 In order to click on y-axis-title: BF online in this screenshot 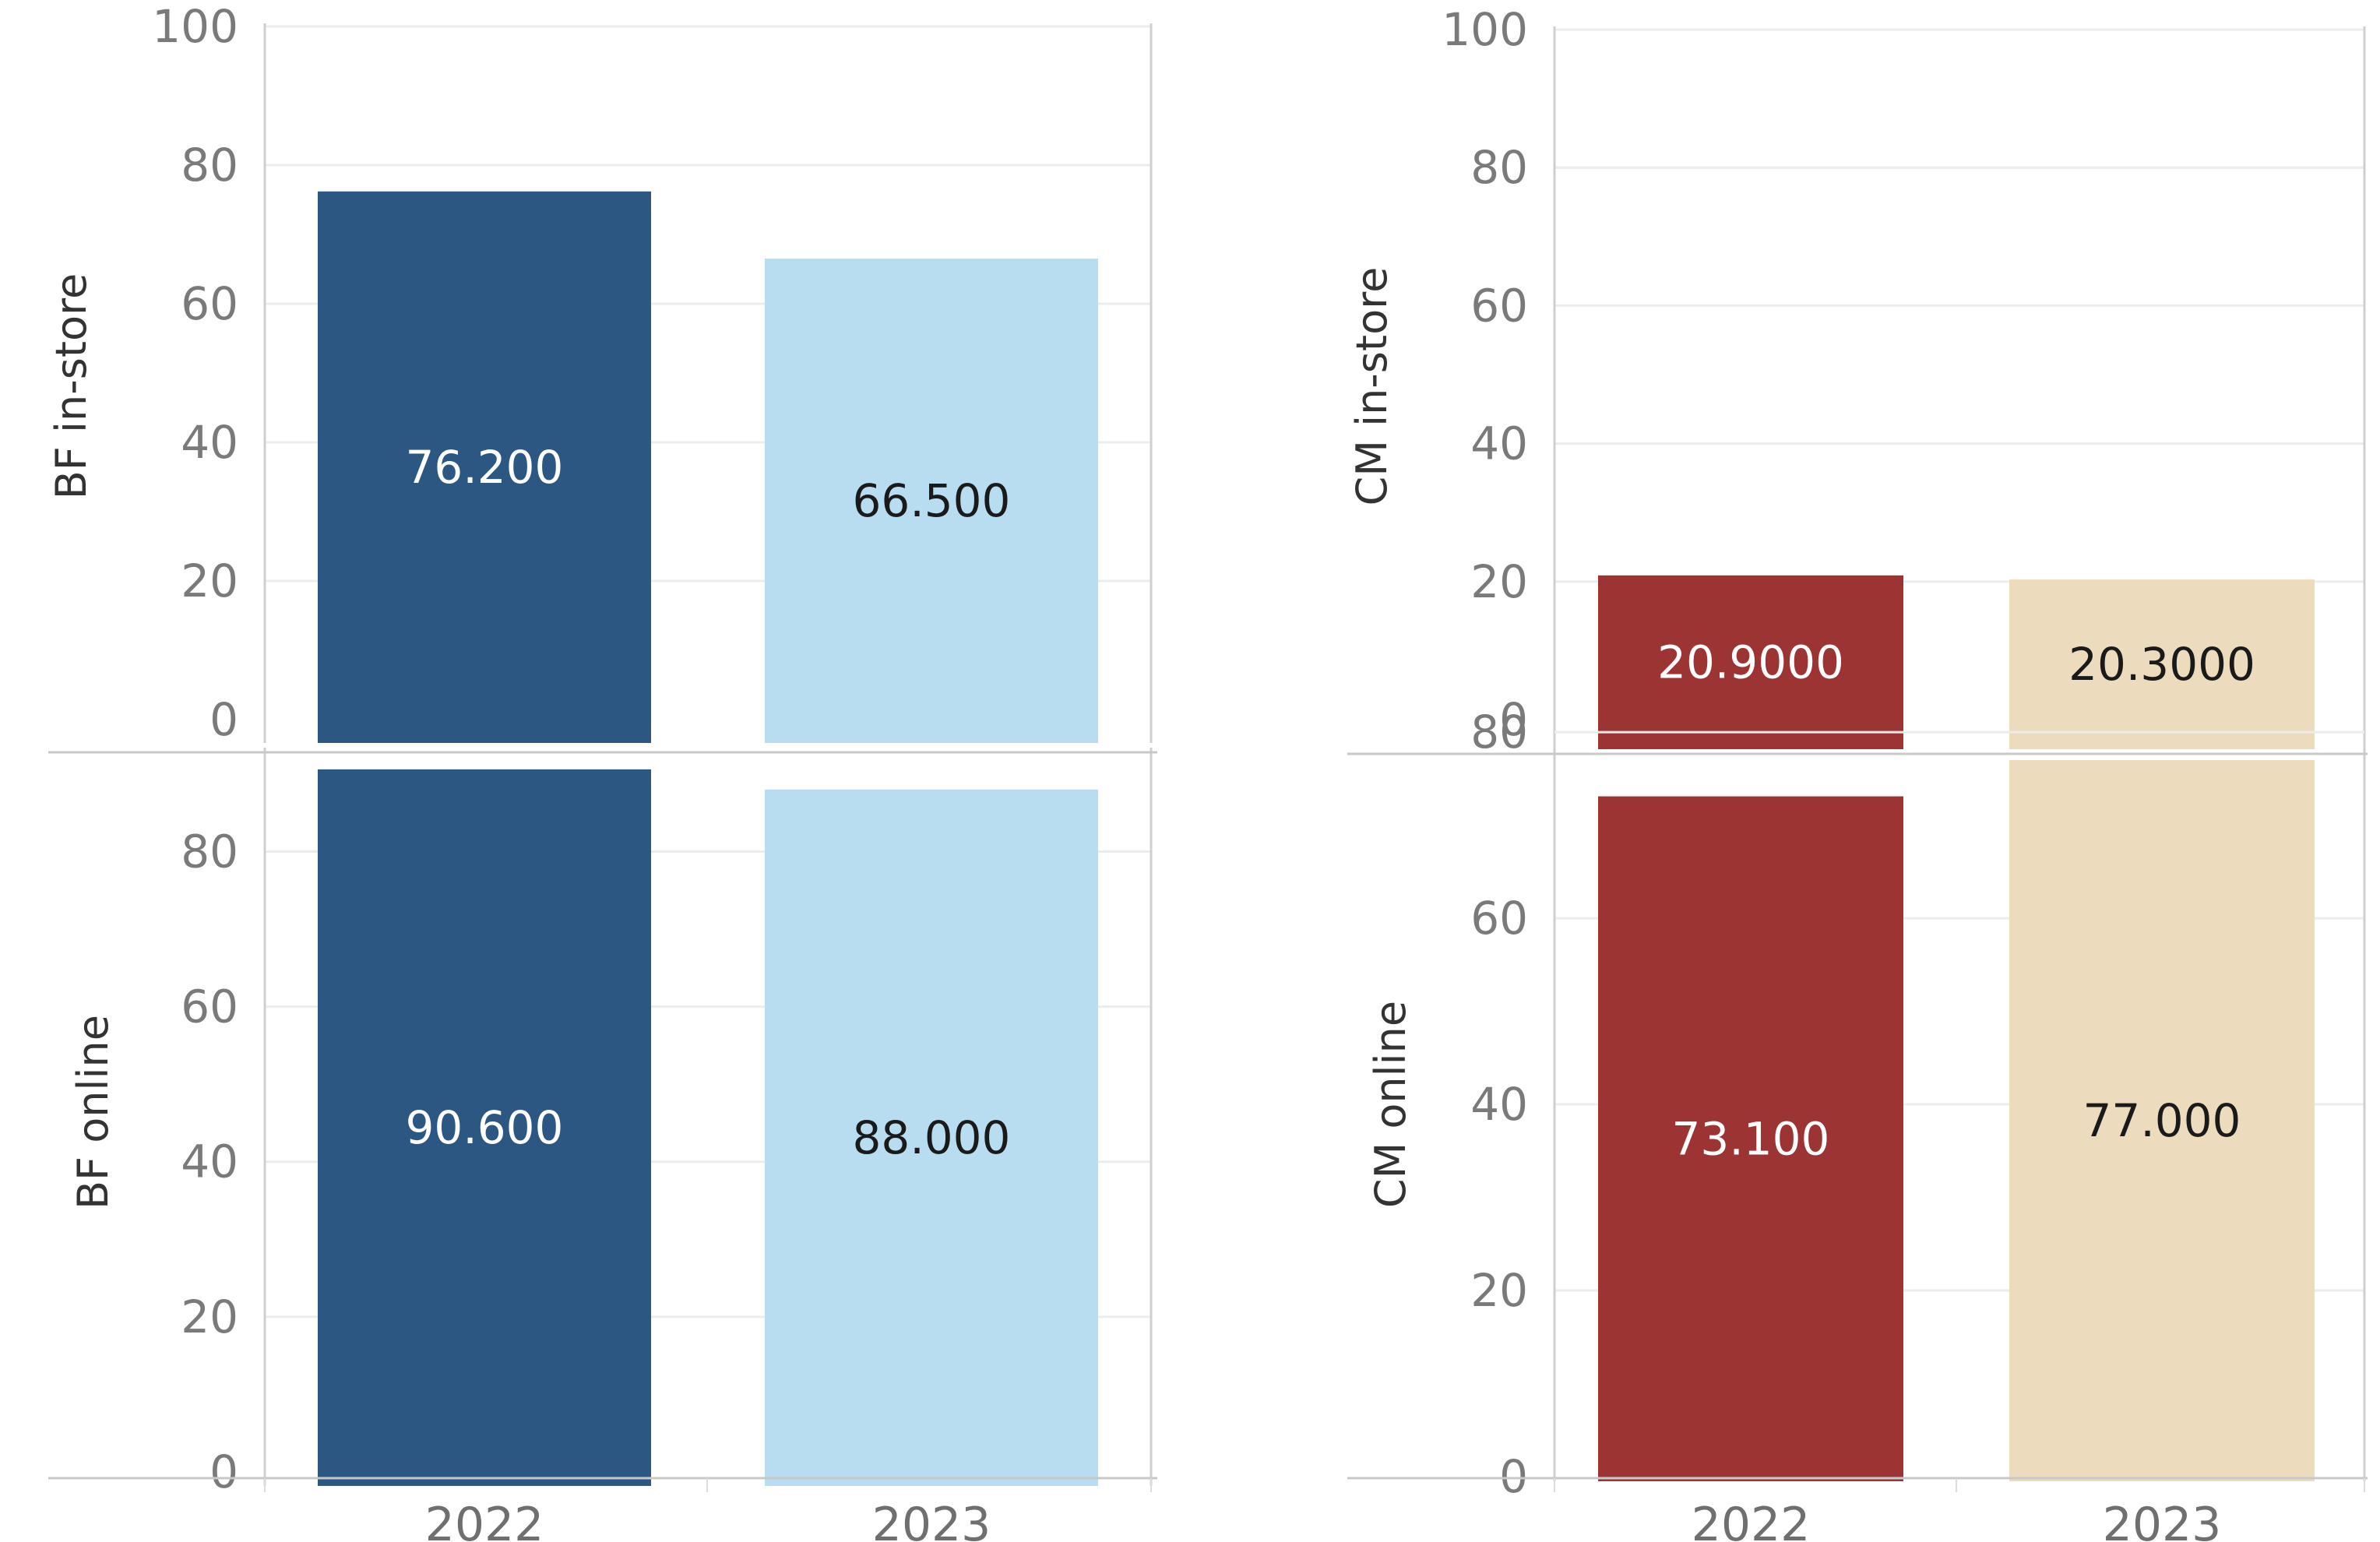, I will do `click(93, 1112)`.